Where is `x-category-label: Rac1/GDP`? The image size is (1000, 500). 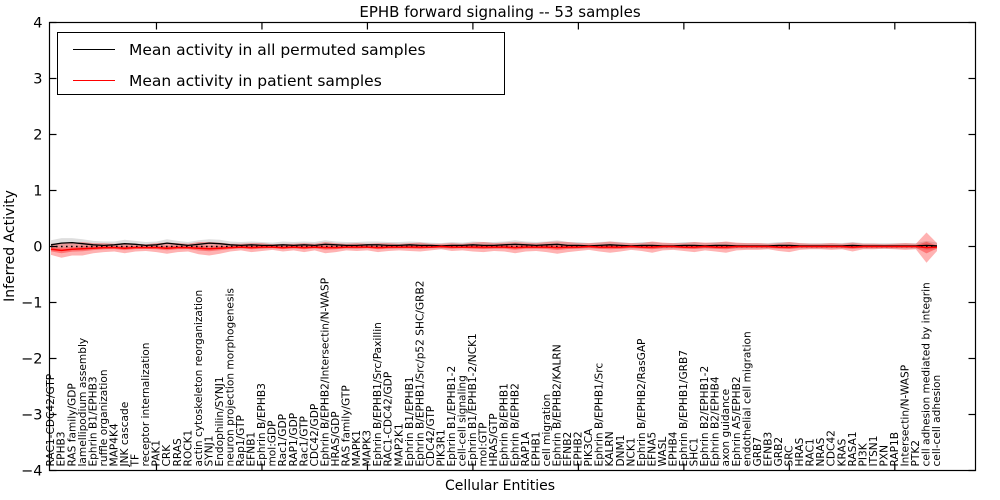
x-category-label: Rac1/GDP is located at coordinates (283, 439).